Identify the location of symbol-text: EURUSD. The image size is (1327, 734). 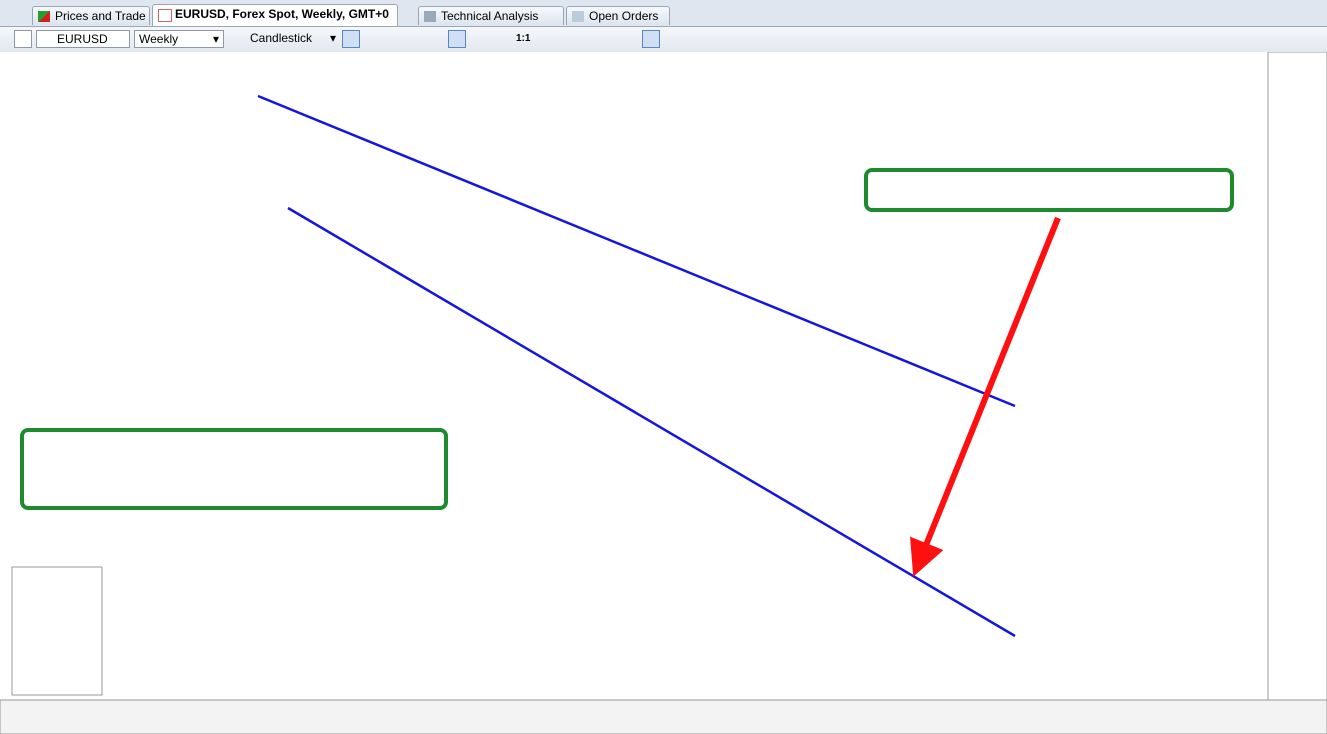
(82, 39).